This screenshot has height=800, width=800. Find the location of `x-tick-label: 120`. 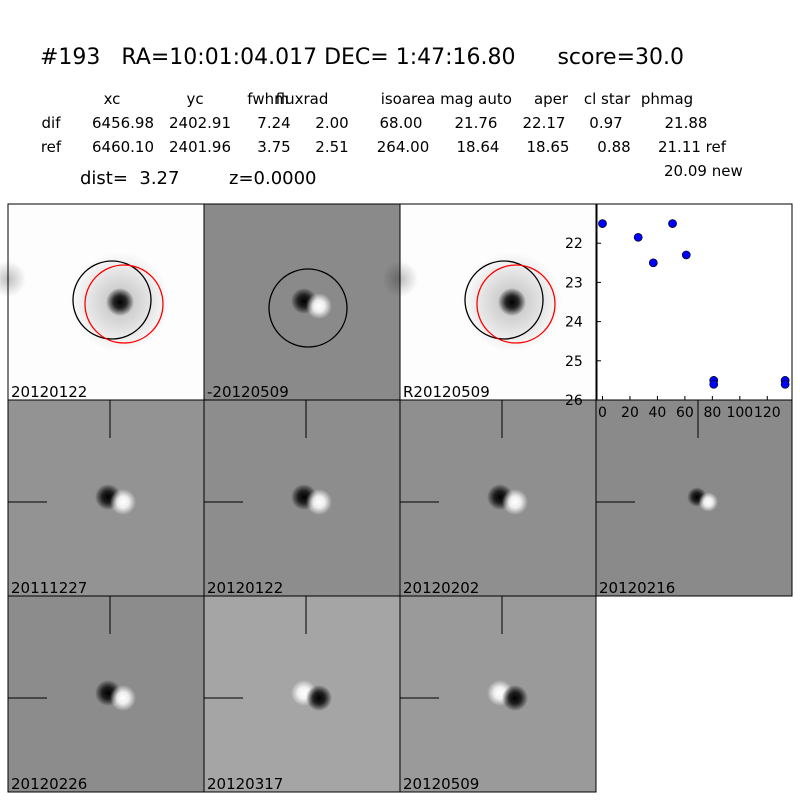

x-tick-label: 120 is located at coordinates (767, 413).